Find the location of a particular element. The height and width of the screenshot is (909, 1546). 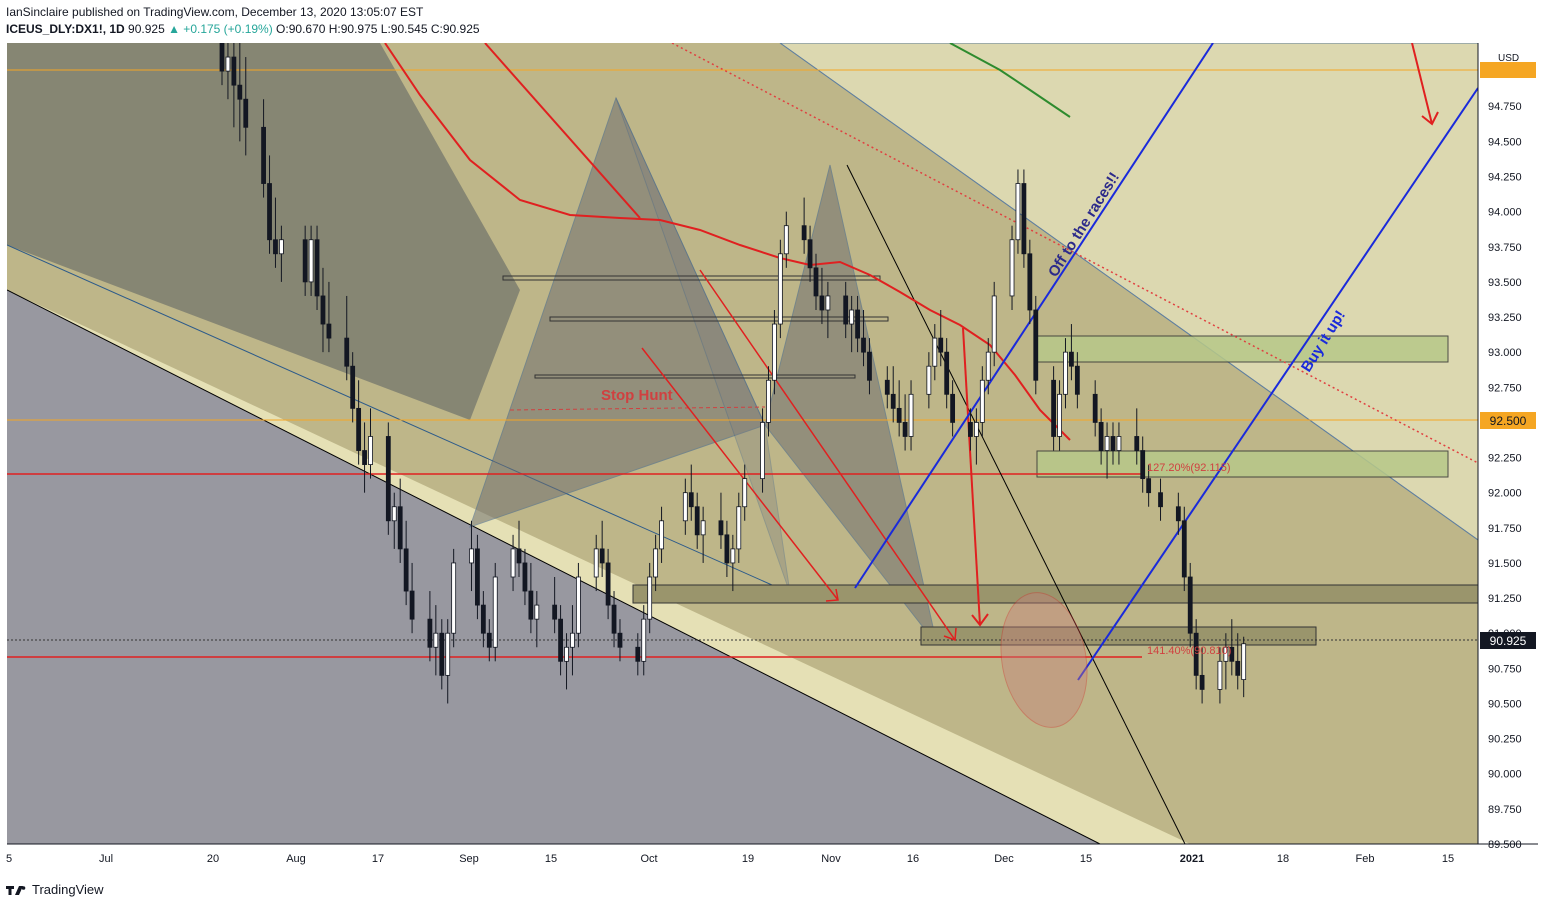

y-tick-label: 91.500 is located at coordinates (1505, 564).